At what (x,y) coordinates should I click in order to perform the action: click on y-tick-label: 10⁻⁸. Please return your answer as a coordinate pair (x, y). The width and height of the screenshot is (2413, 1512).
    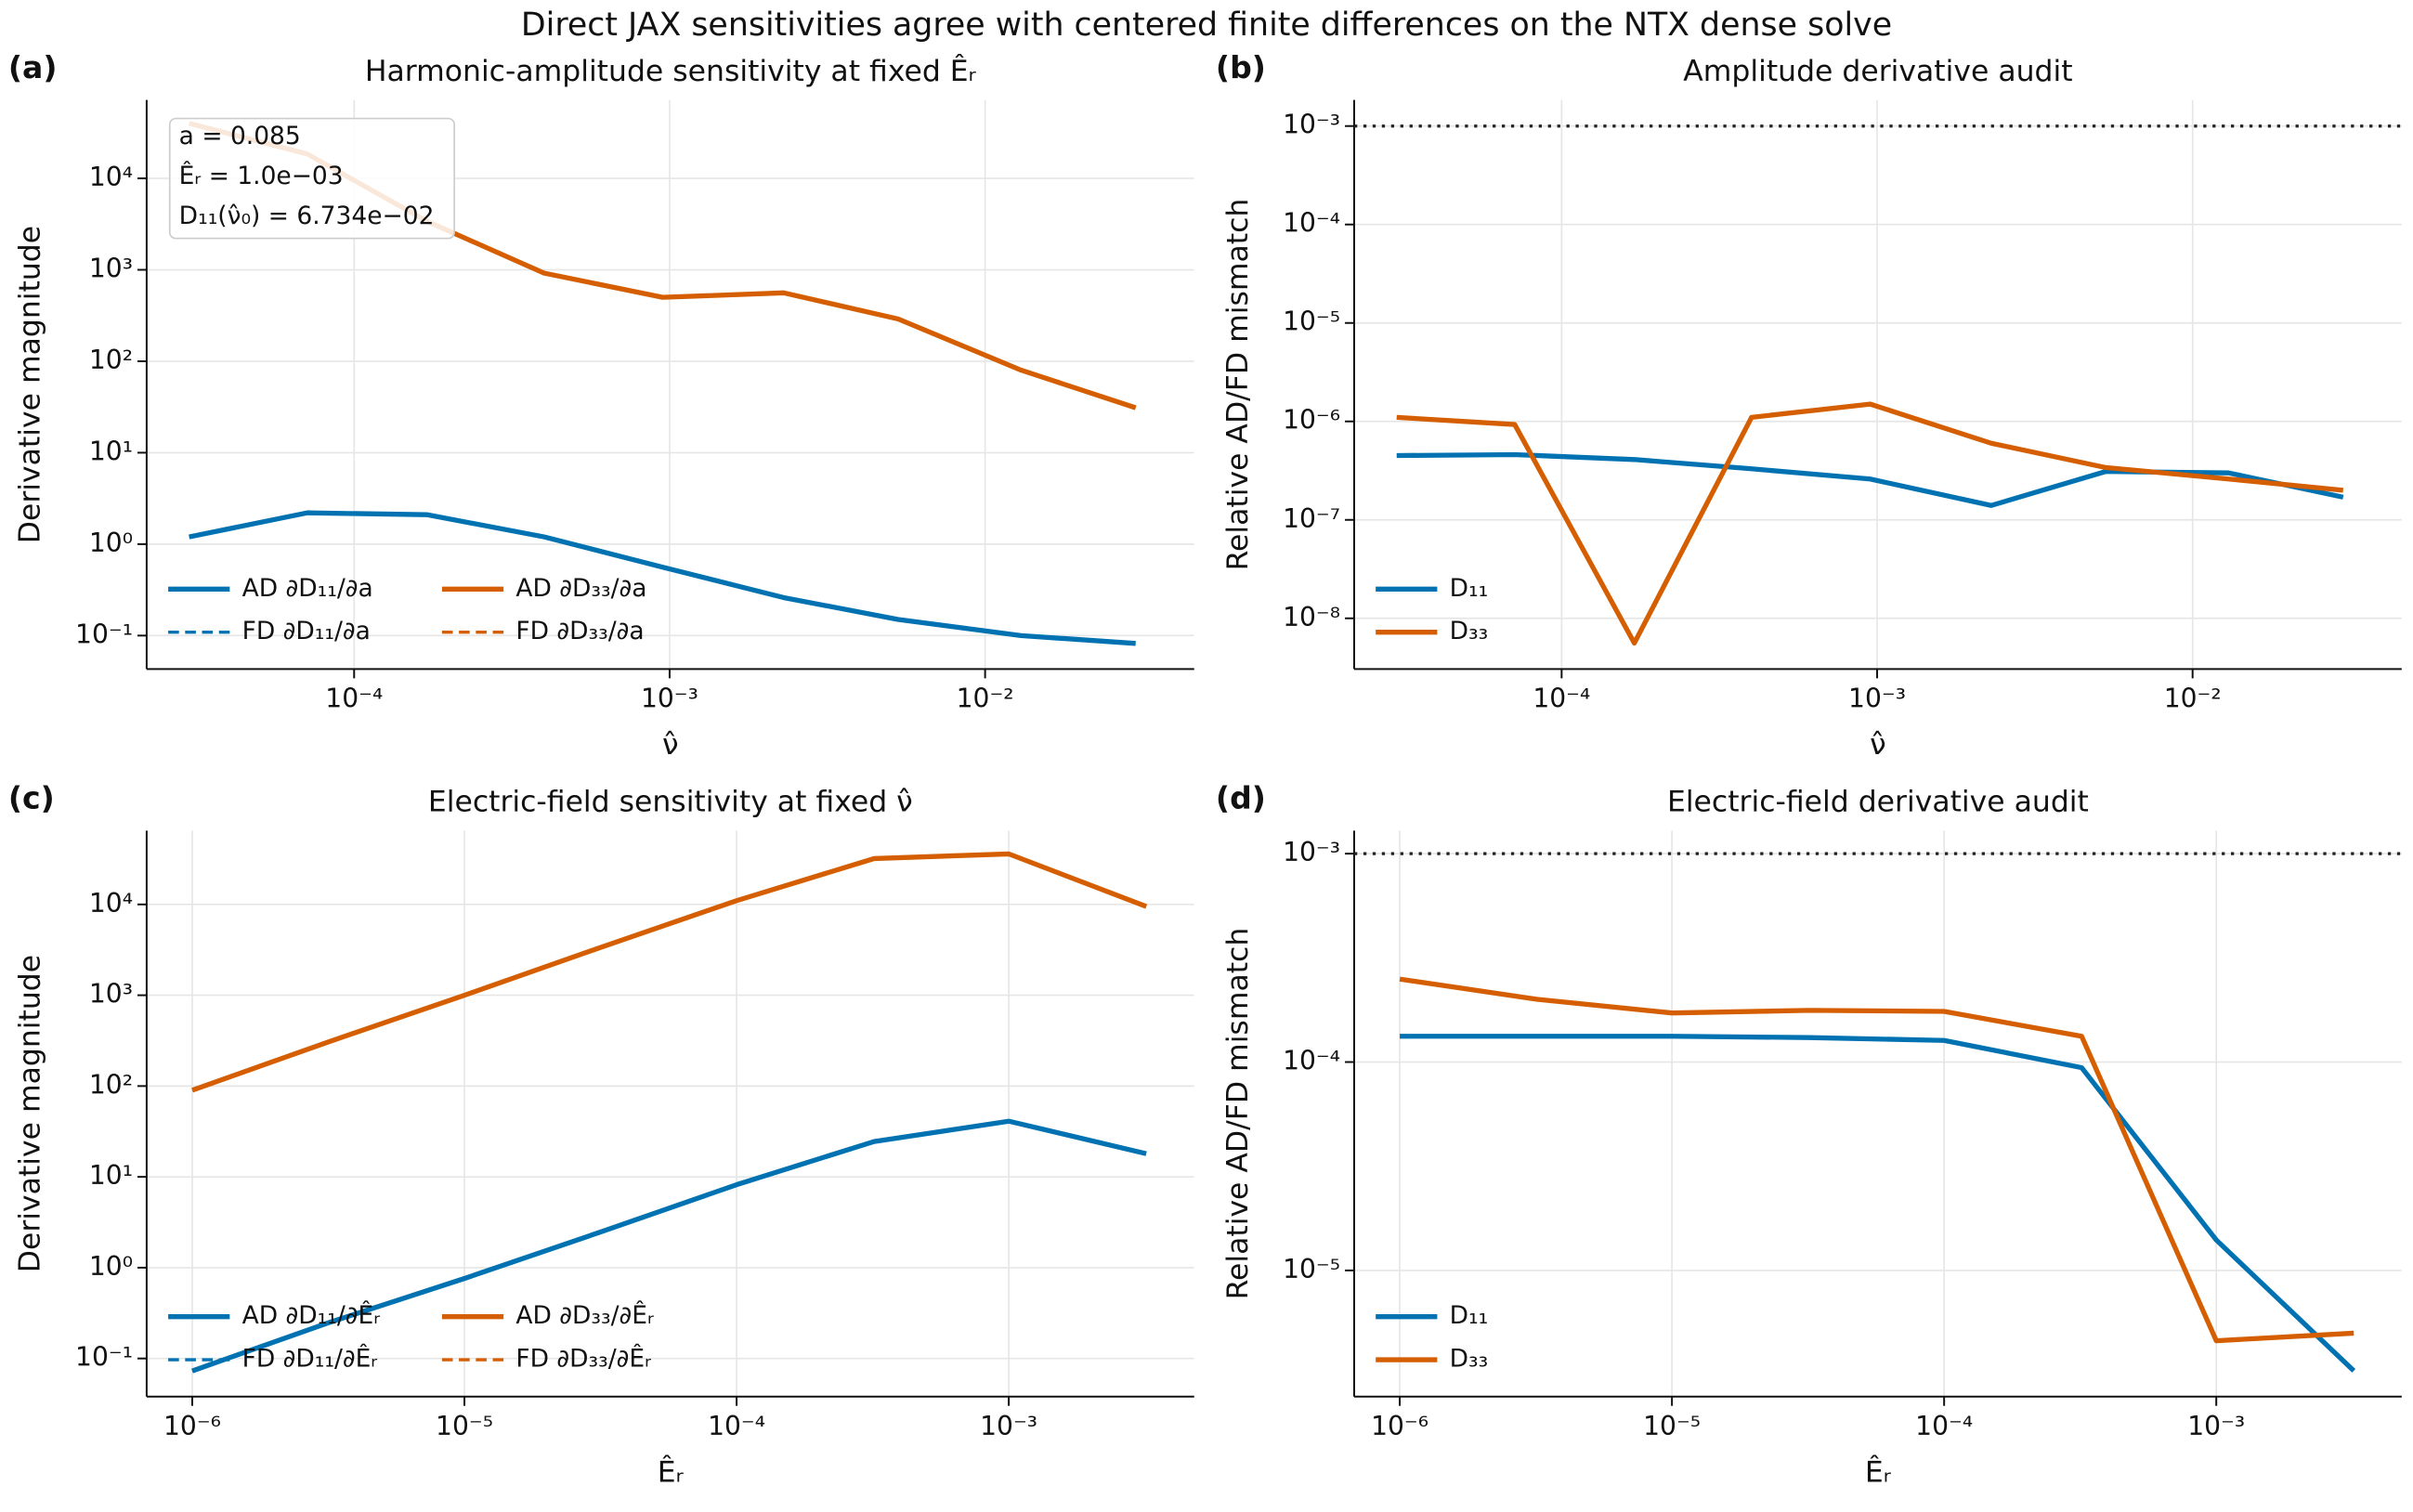
    Looking at the image, I should click on (1311, 617).